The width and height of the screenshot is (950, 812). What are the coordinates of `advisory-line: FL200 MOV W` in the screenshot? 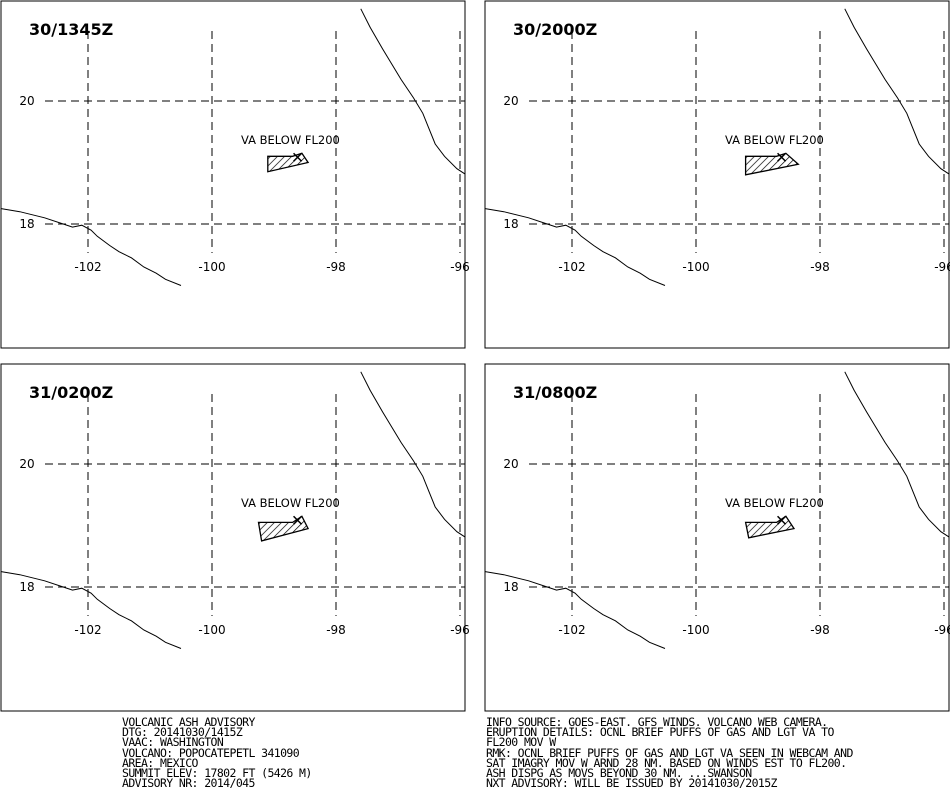 It's located at (521, 742).